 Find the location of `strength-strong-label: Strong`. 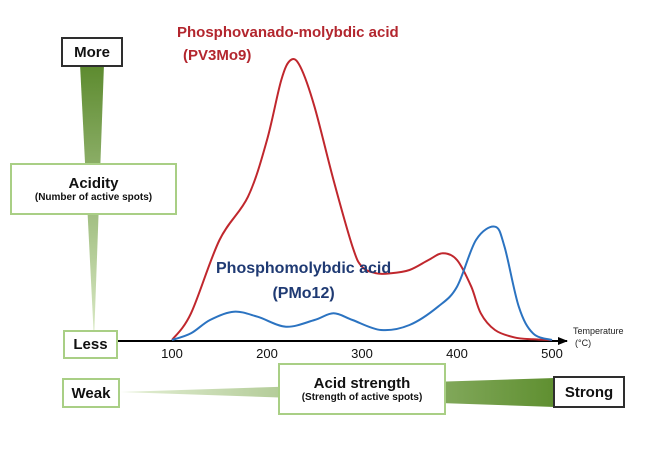

strength-strong-label: Strong is located at coordinates (589, 392).